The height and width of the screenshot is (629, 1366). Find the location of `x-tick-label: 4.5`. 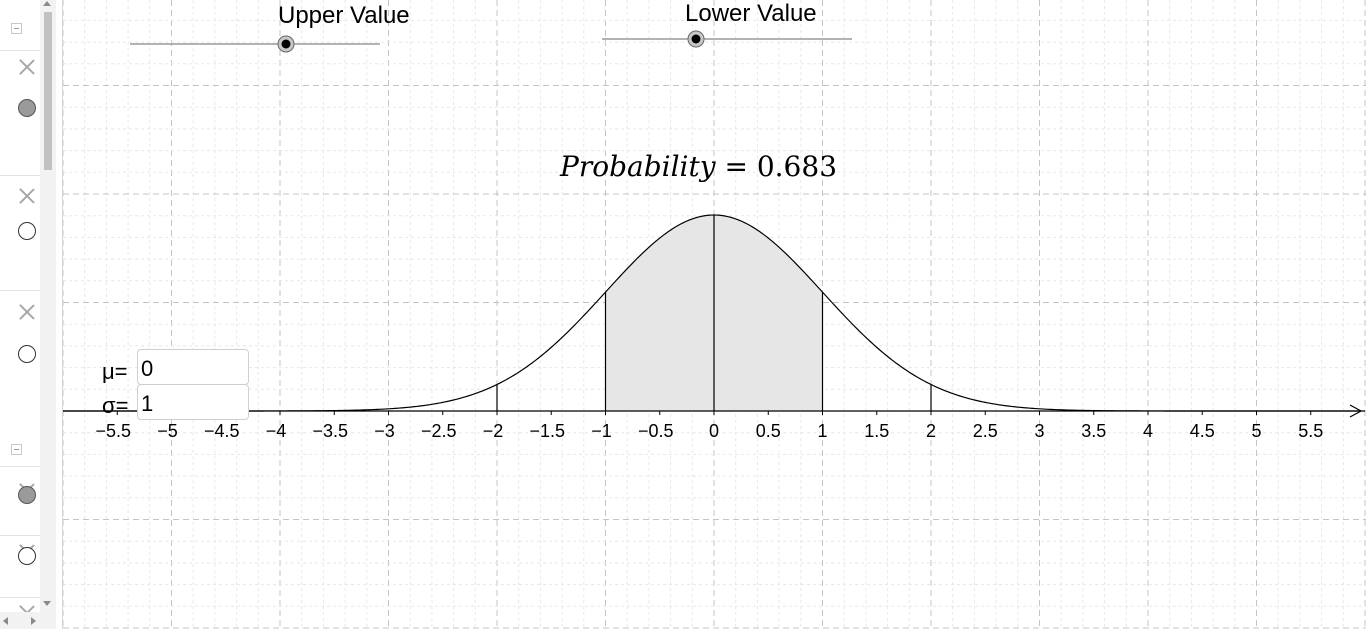

x-tick-label: 4.5 is located at coordinates (1202, 431).